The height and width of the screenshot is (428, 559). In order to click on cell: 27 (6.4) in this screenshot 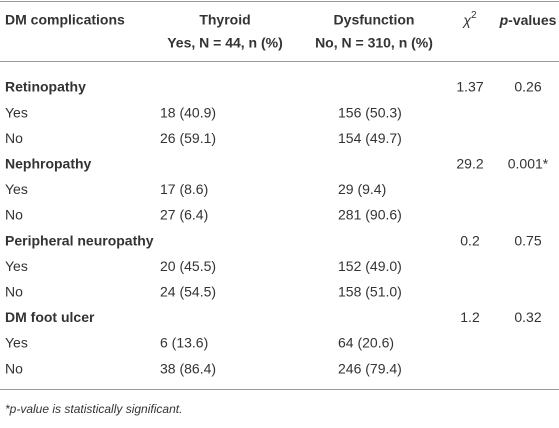, I will do `click(184, 215)`.